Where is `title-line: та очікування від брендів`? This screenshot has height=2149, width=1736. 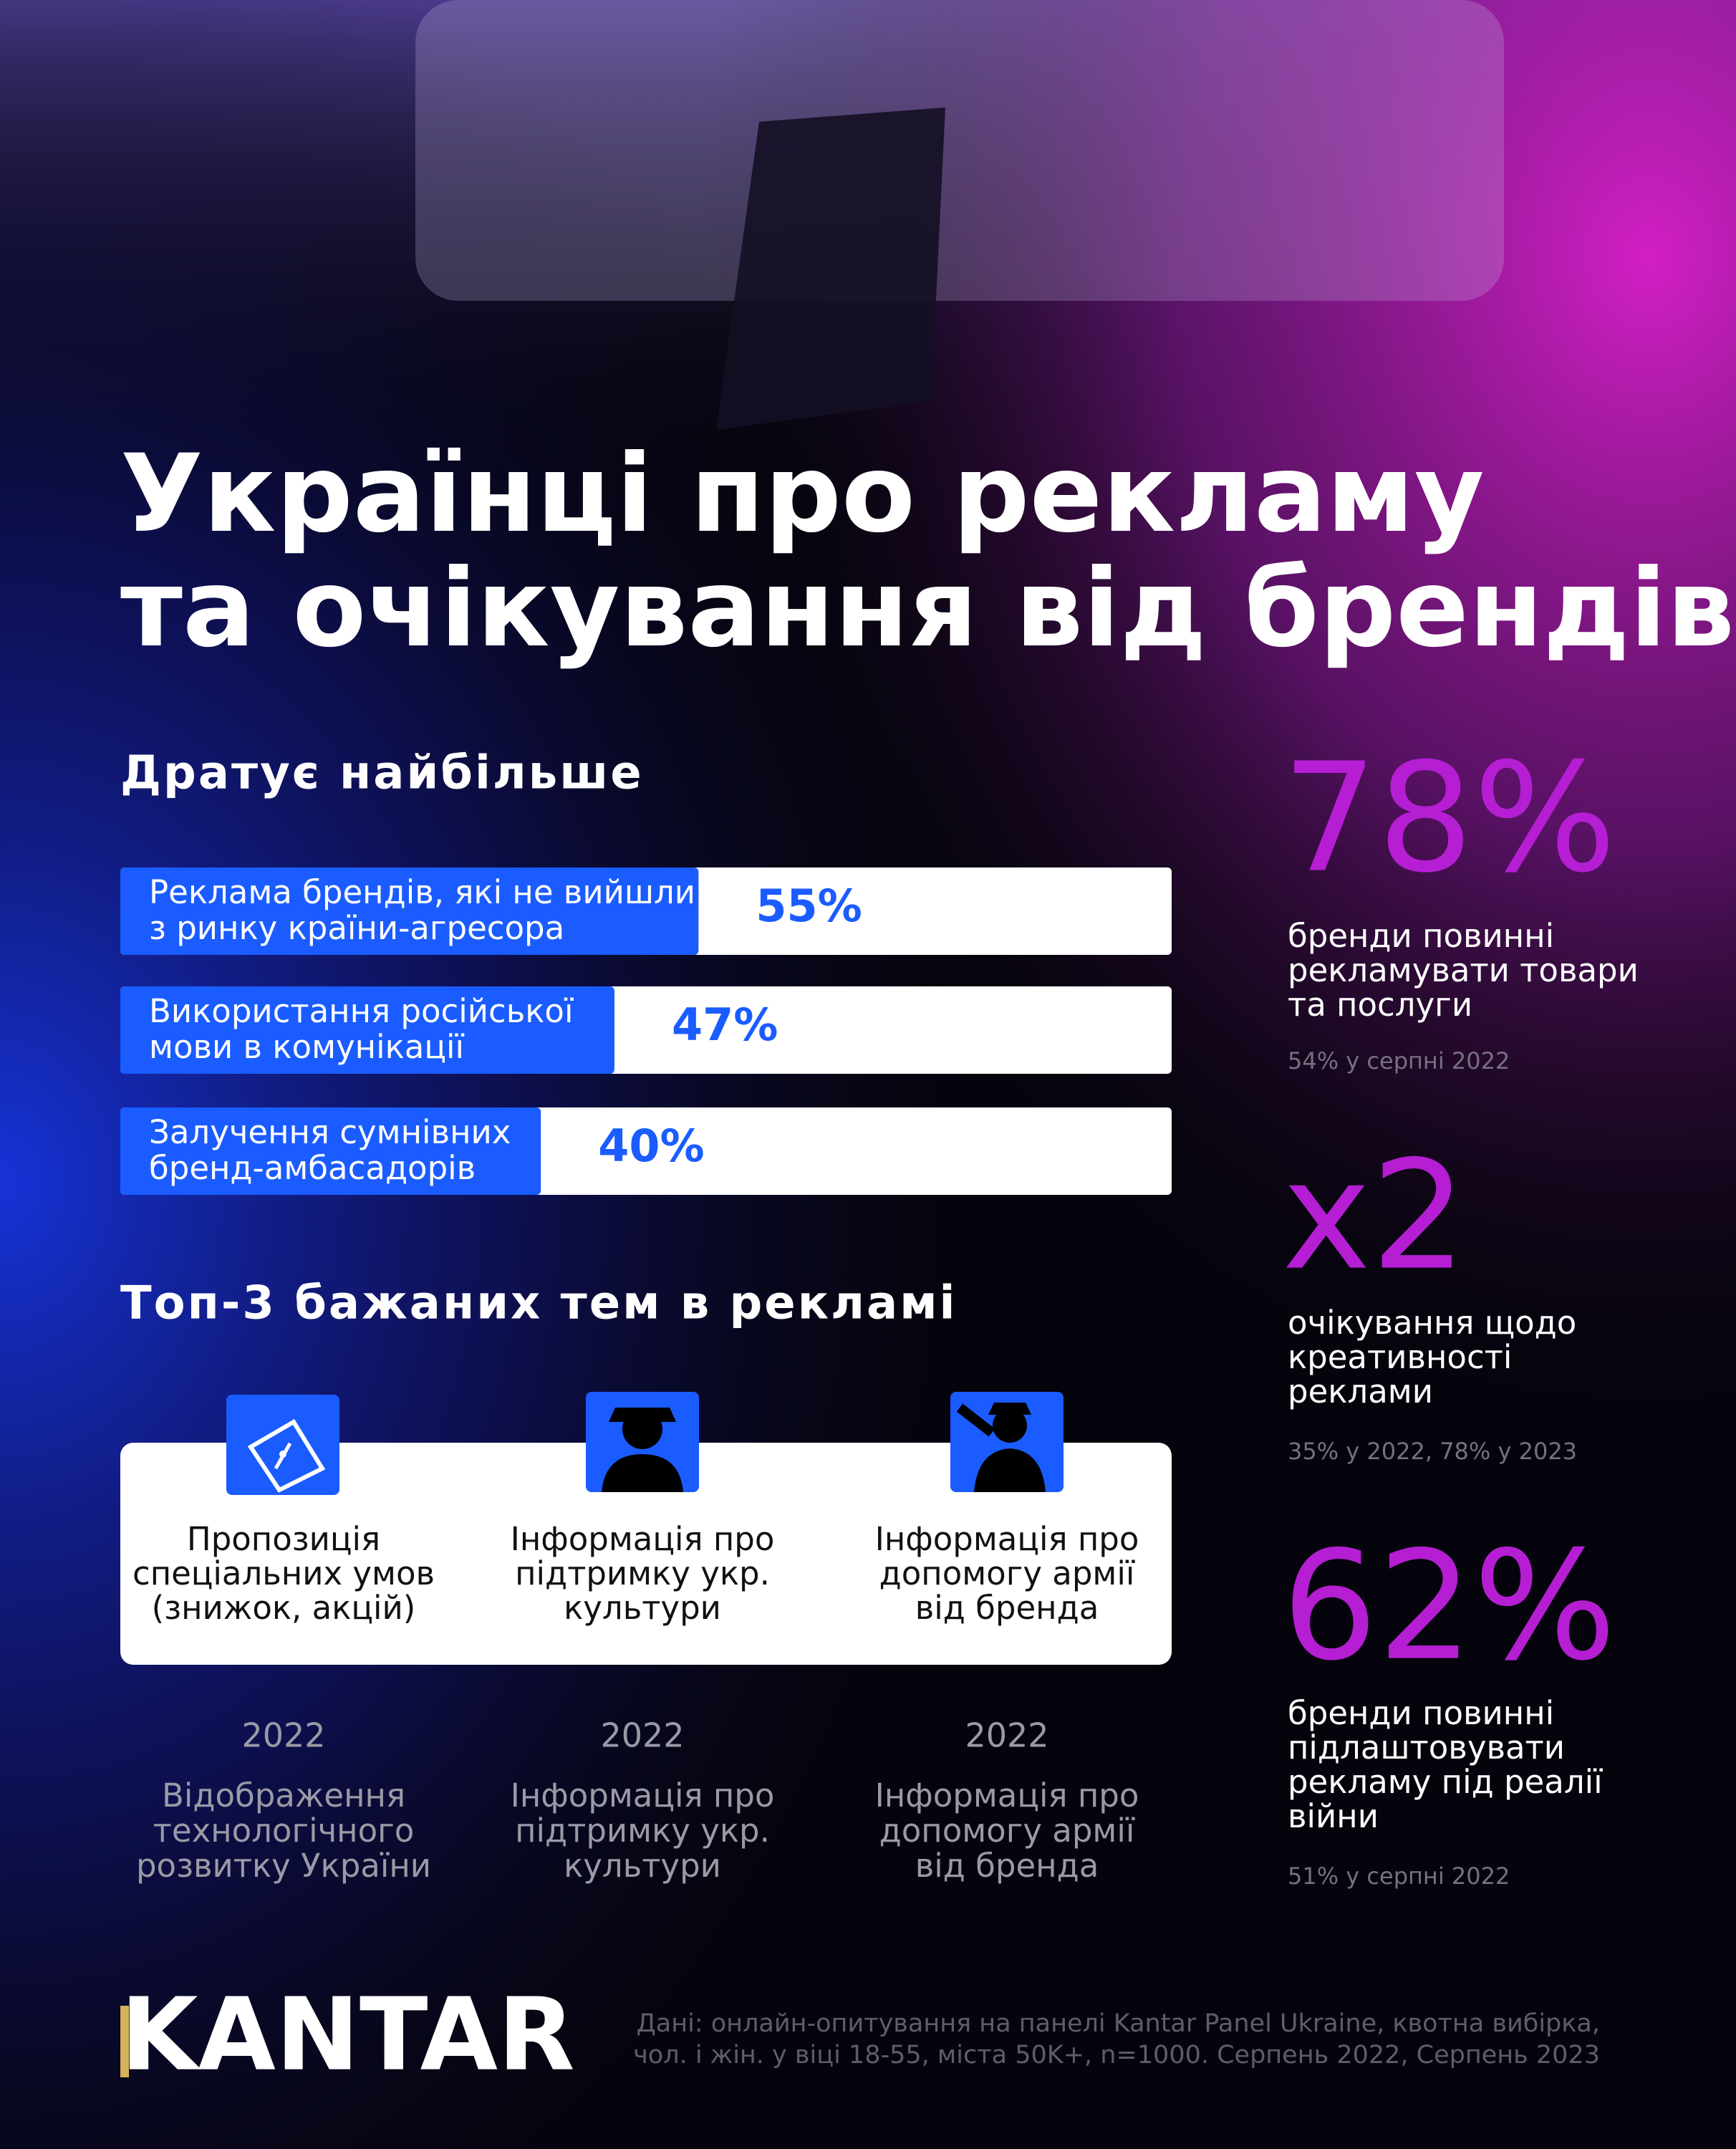
title-line: та очікування від брендів is located at coordinates (928, 609).